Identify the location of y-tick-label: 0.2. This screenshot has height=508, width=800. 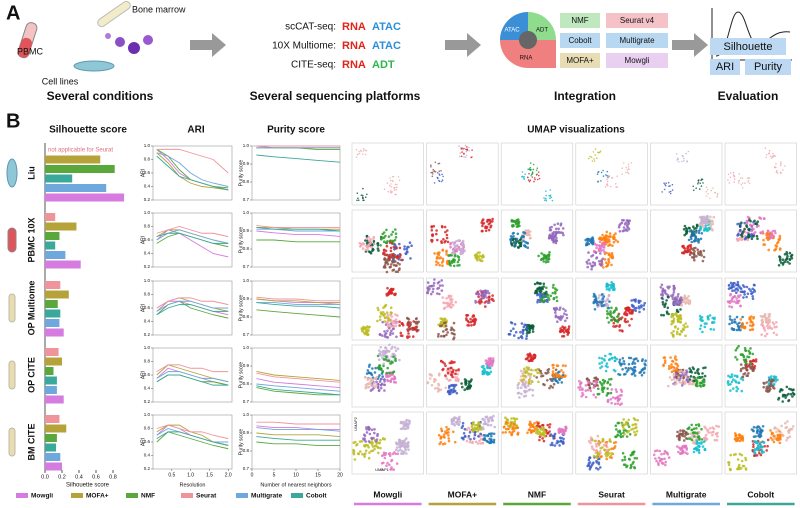
(147, 199).